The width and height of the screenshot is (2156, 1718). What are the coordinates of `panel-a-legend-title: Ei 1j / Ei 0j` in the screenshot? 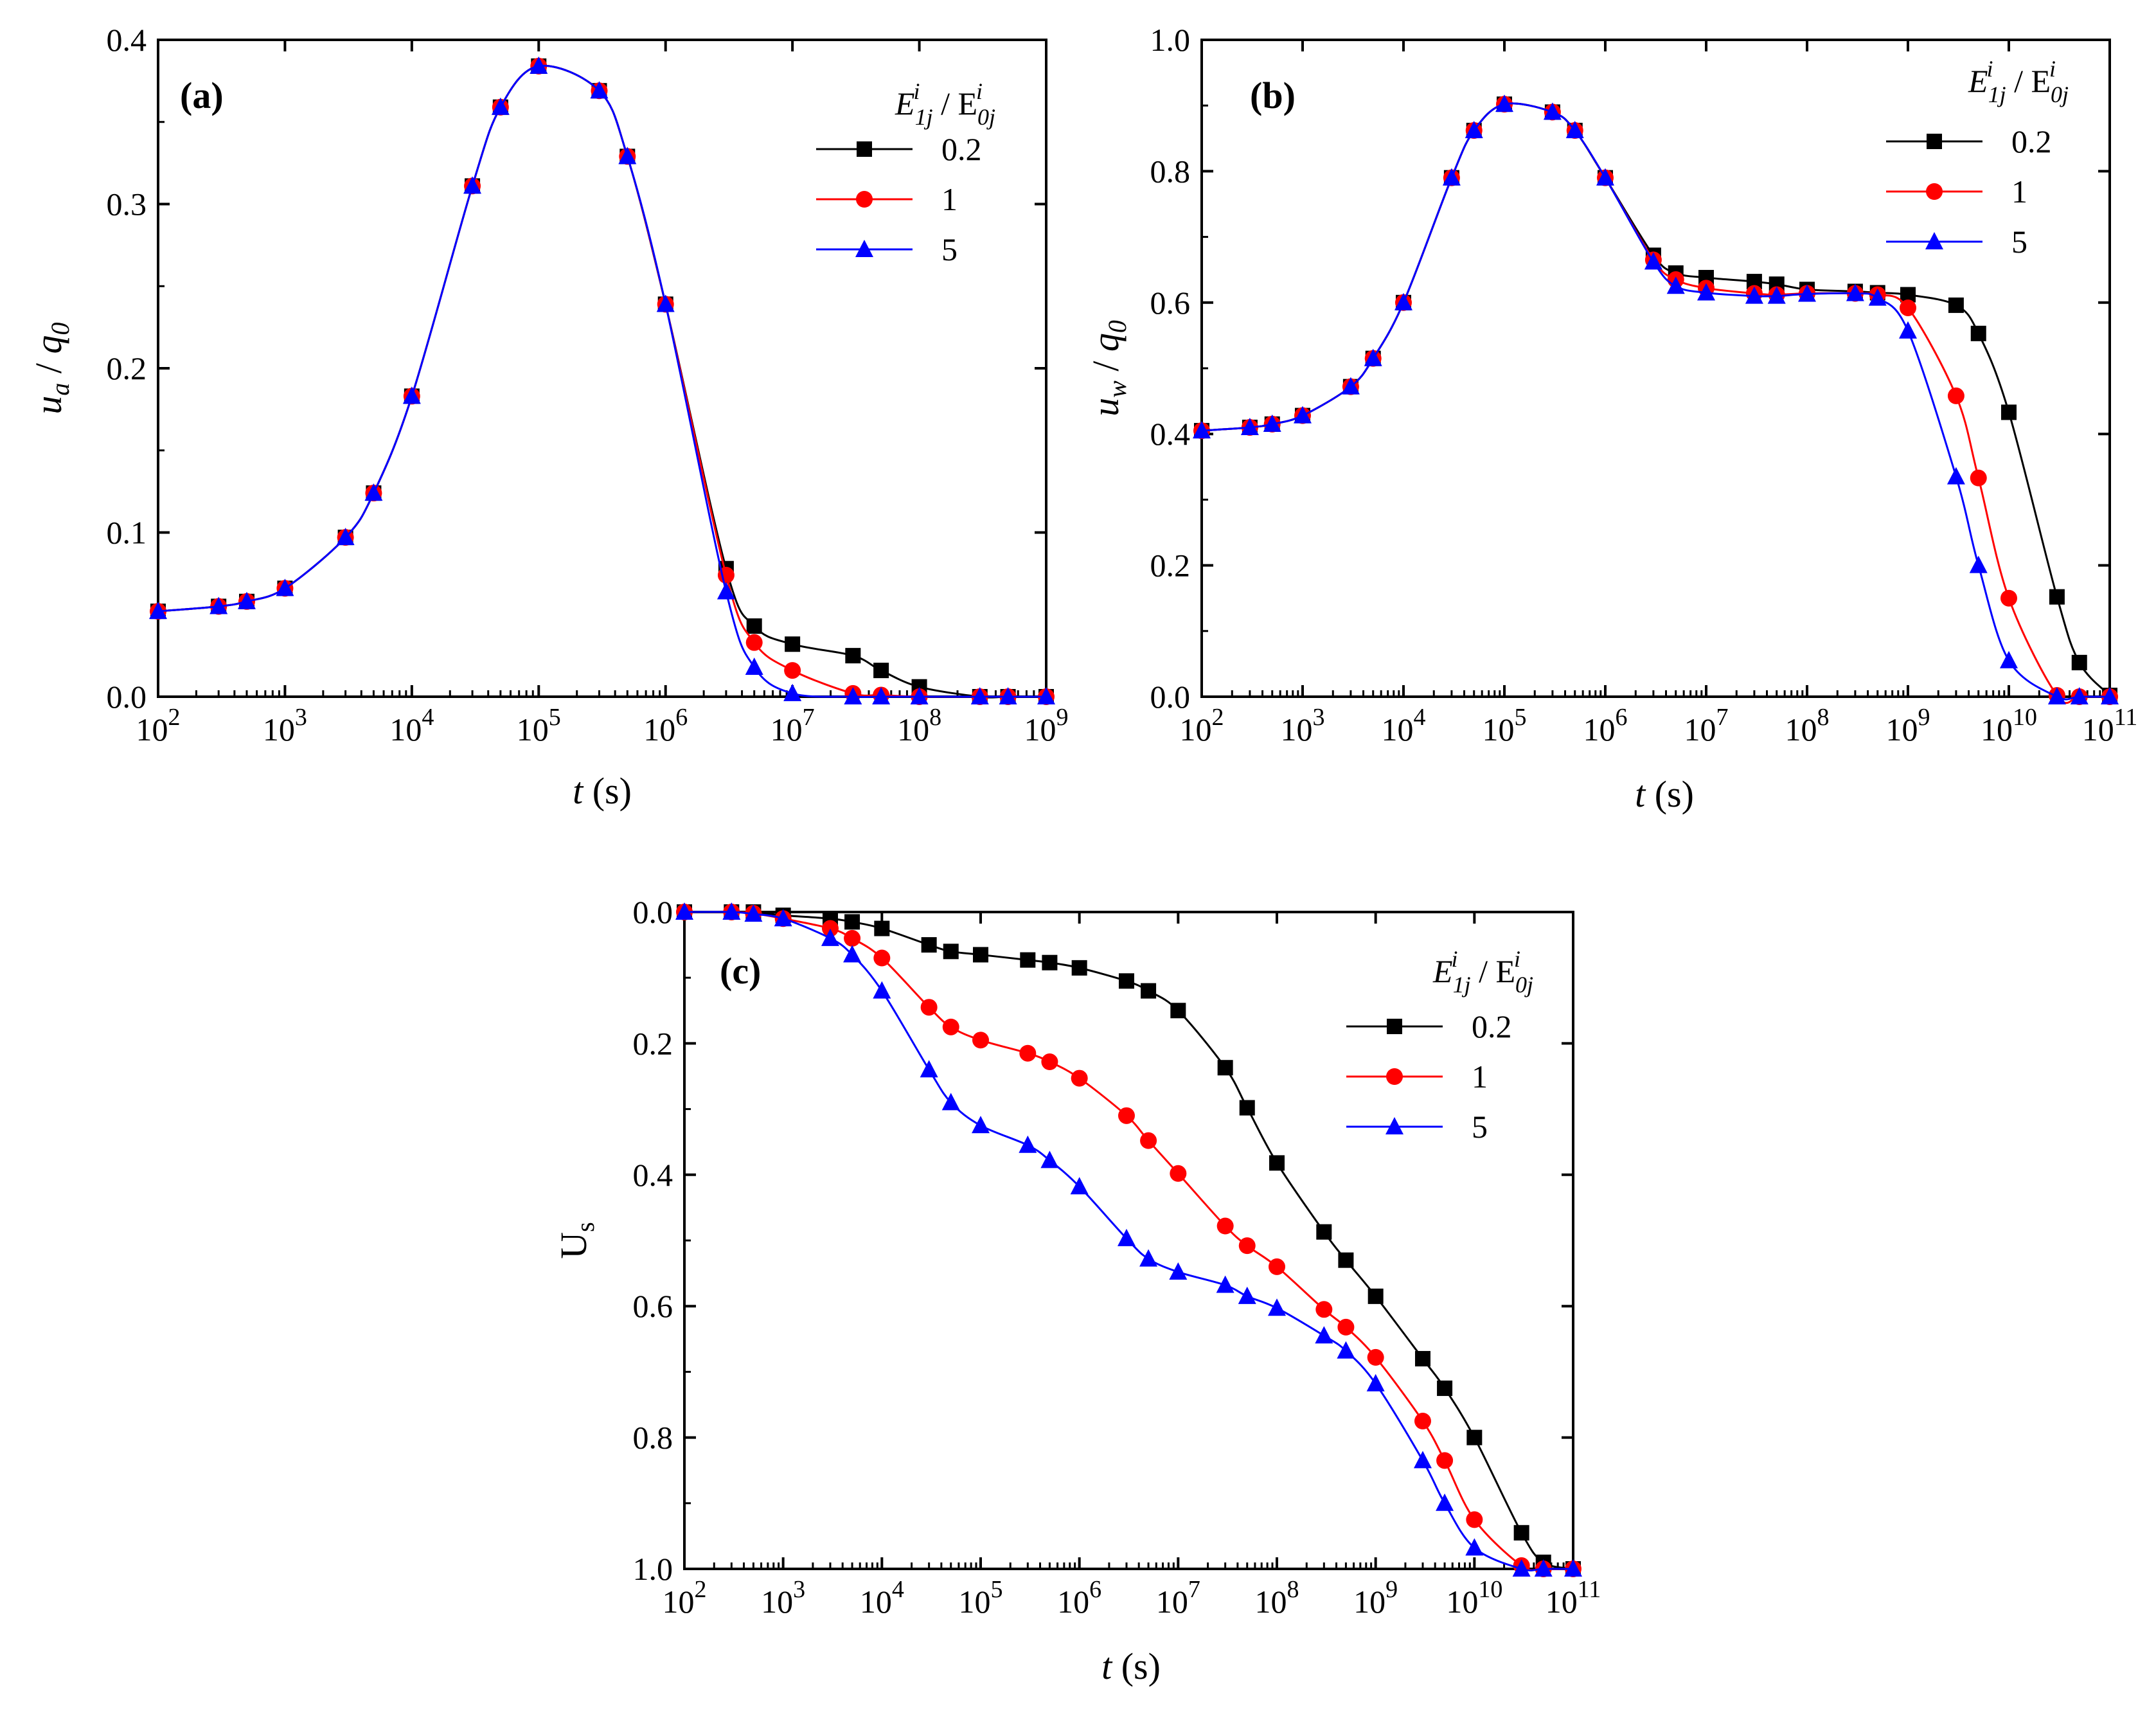 It's located at (945, 104).